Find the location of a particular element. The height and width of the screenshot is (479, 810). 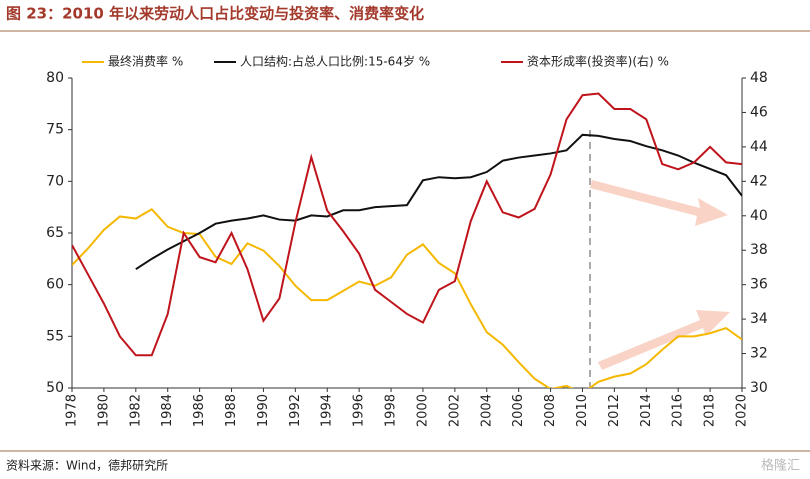

y2-tick-label: 36 is located at coordinates (759, 285).